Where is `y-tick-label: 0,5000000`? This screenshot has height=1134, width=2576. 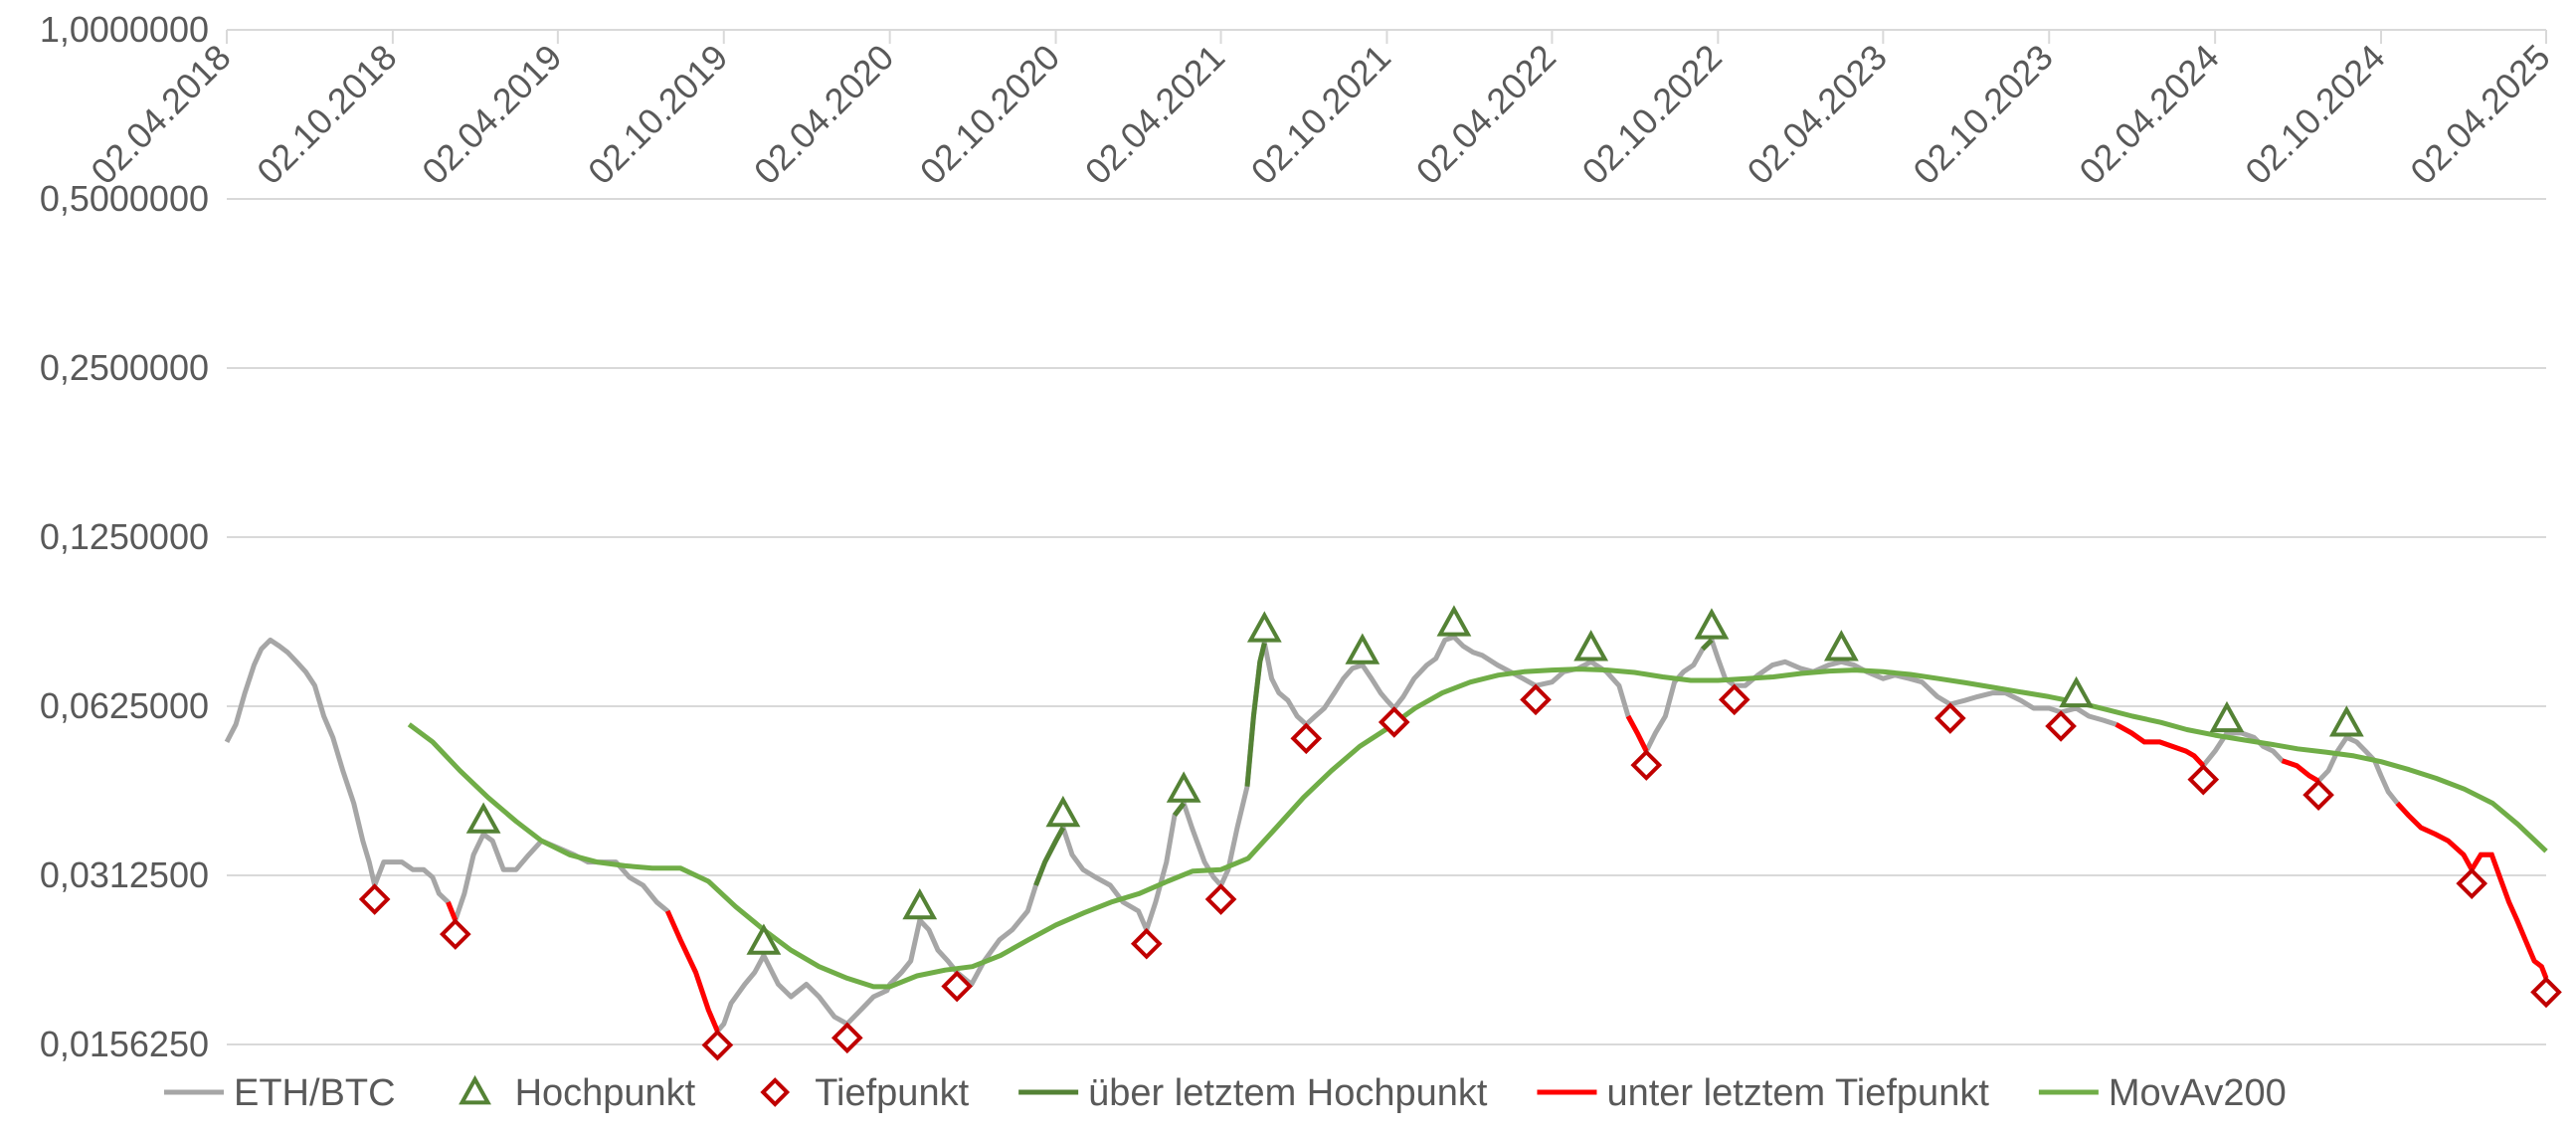 y-tick-label: 0,5000000 is located at coordinates (124, 198).